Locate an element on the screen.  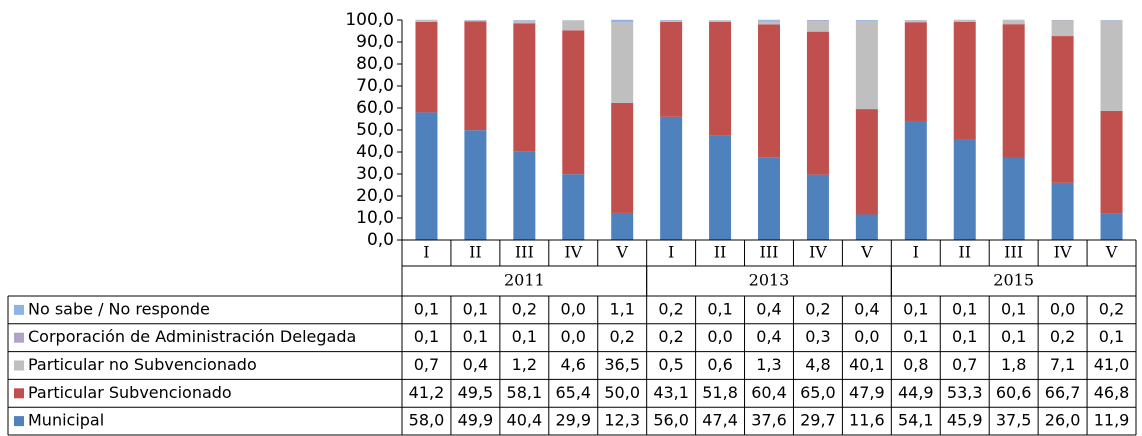
x-tick-label: V is located at coordinates (621, 252).